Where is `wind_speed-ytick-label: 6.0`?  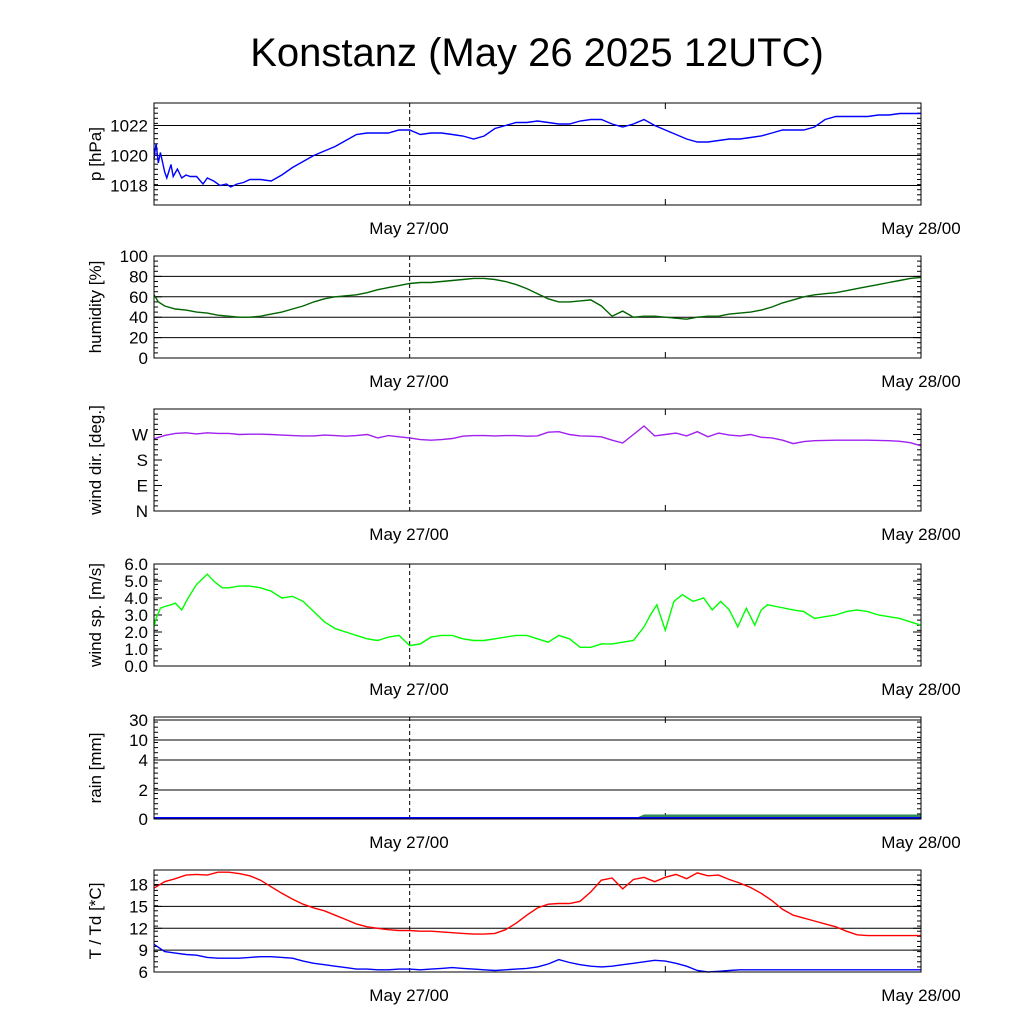
wind_speed-ytick-label: 6.0 is located at coordinates (136, 564).